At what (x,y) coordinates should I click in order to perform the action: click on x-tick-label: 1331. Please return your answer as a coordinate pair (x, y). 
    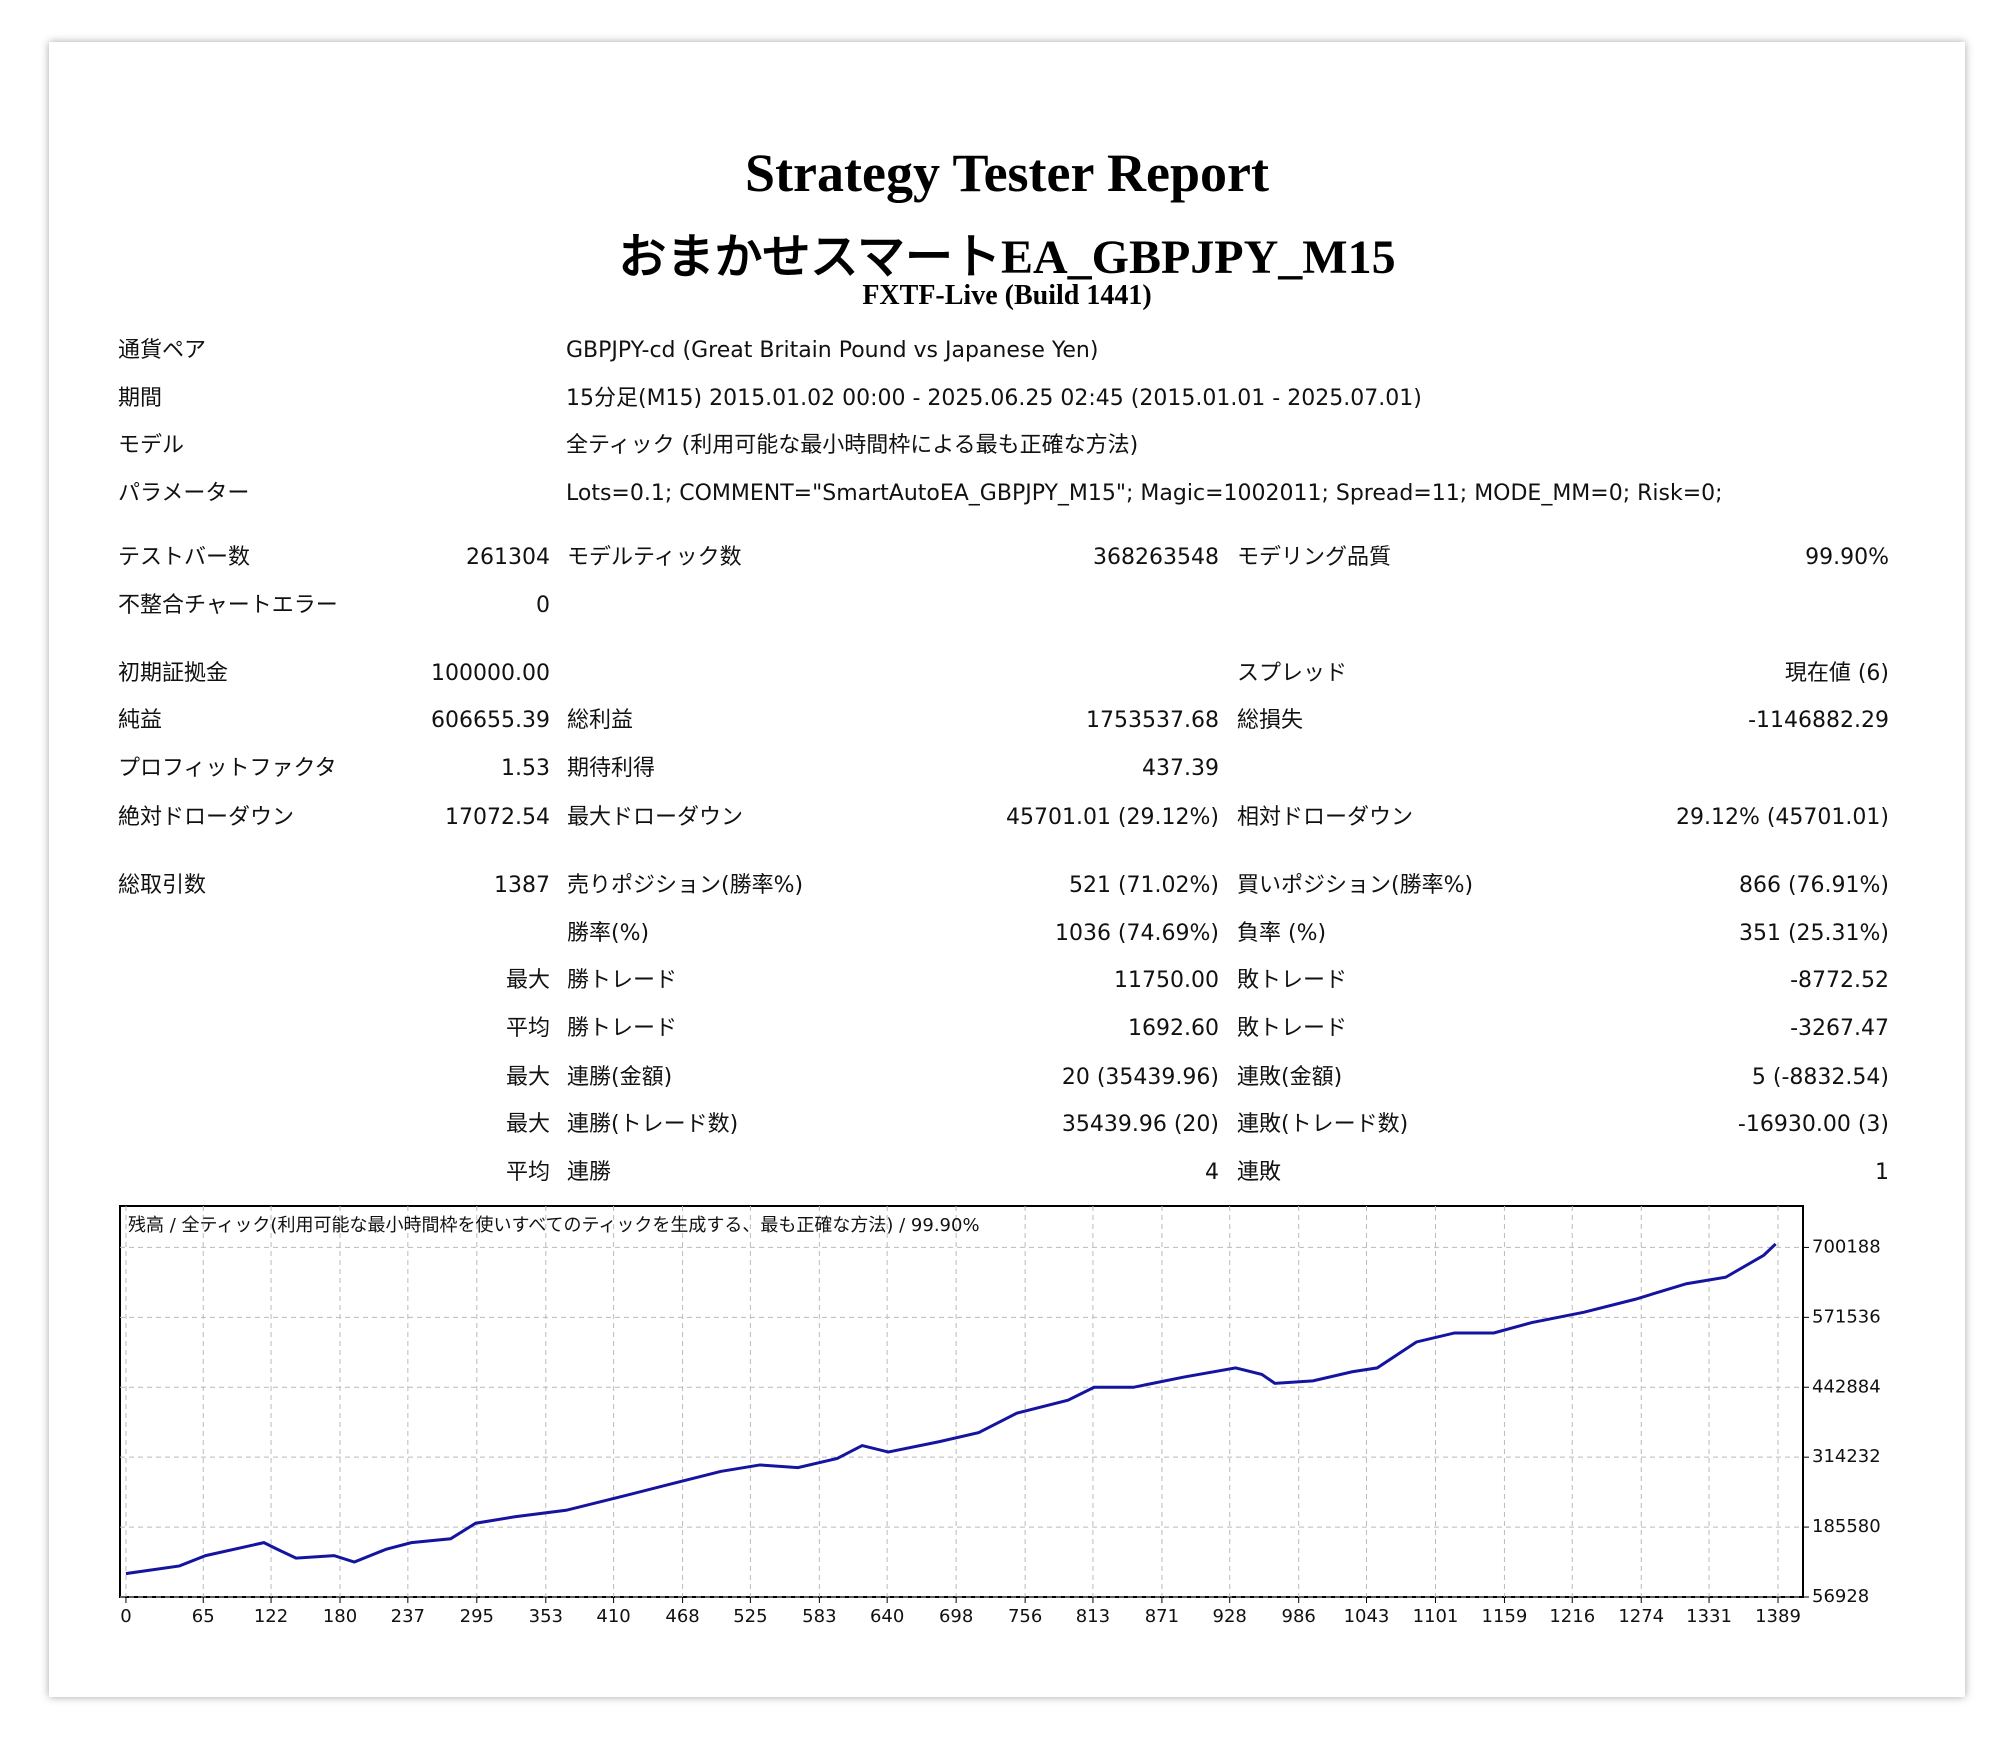
    Looking at the image, I should click on (1709, 1616).